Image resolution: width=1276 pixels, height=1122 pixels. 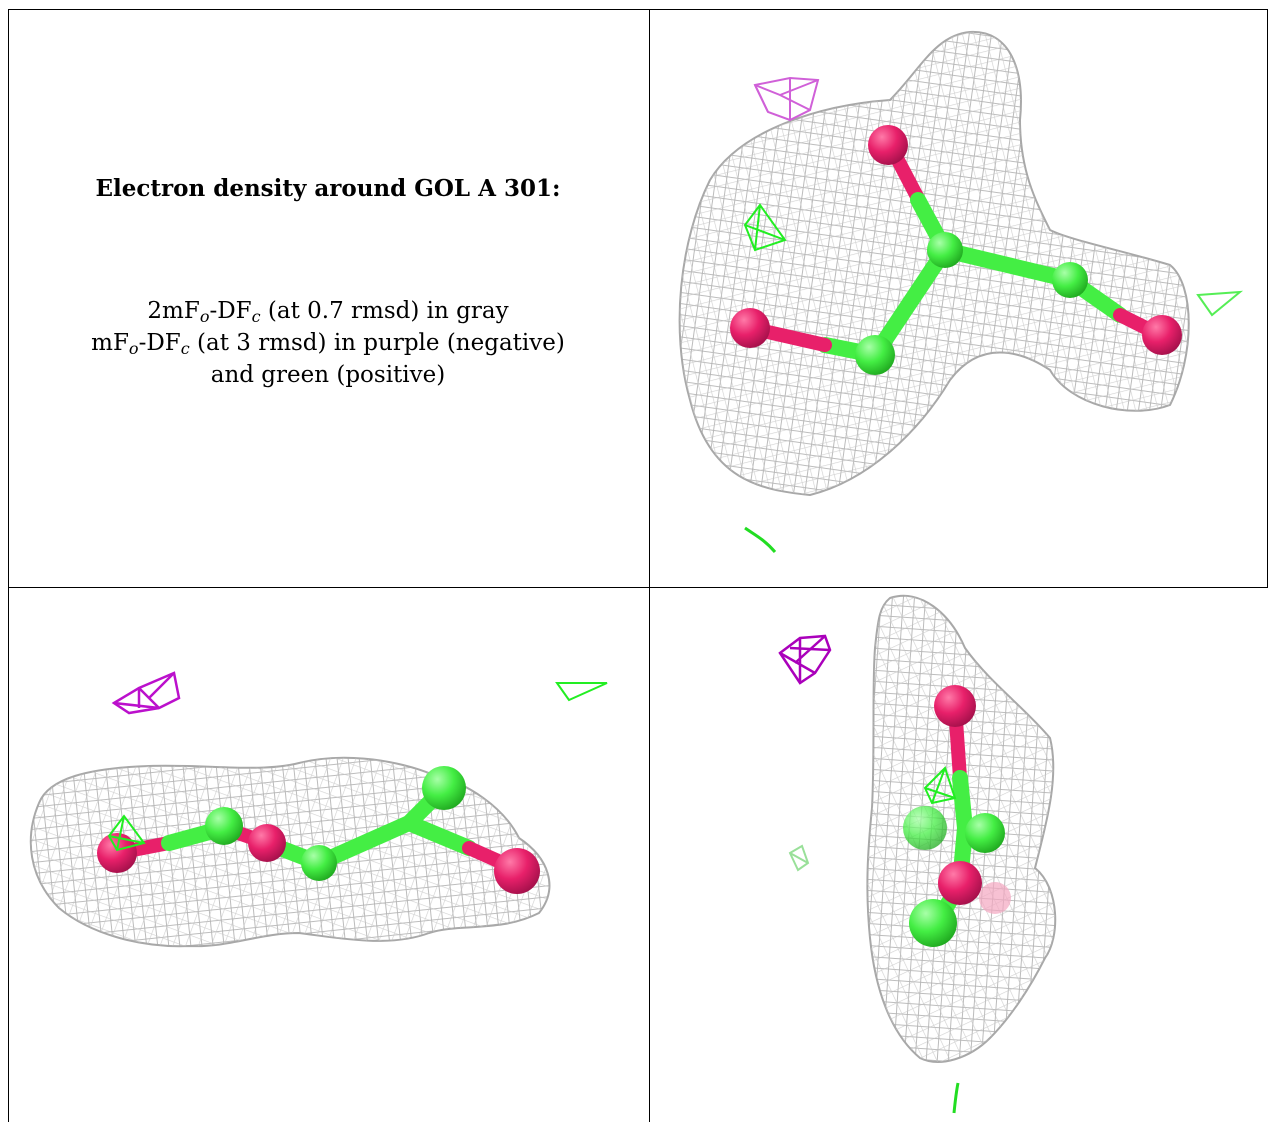 I want to click on table-left-border, so click(x=8, y=565).